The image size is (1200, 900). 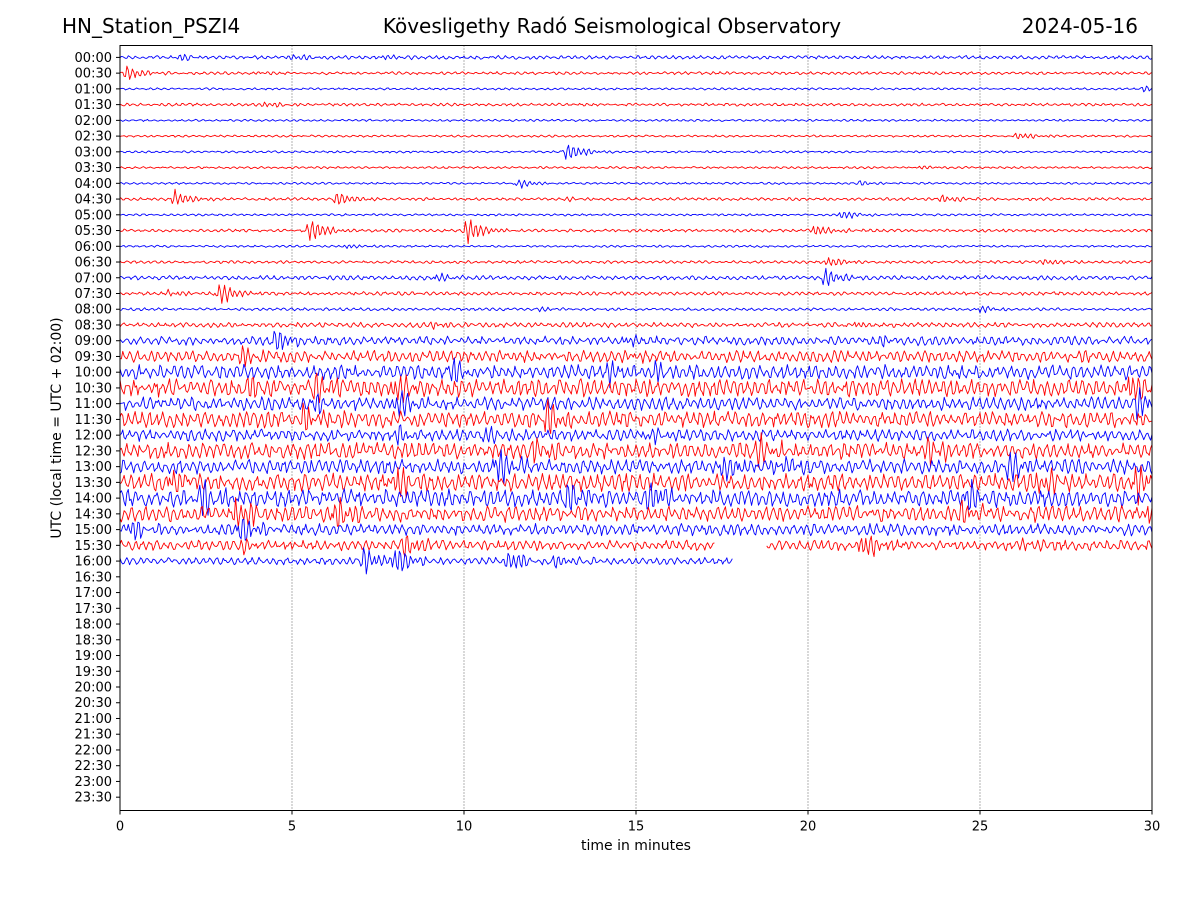 I want to click on y-tick-label: 17:00, so click(x=93, y=593).